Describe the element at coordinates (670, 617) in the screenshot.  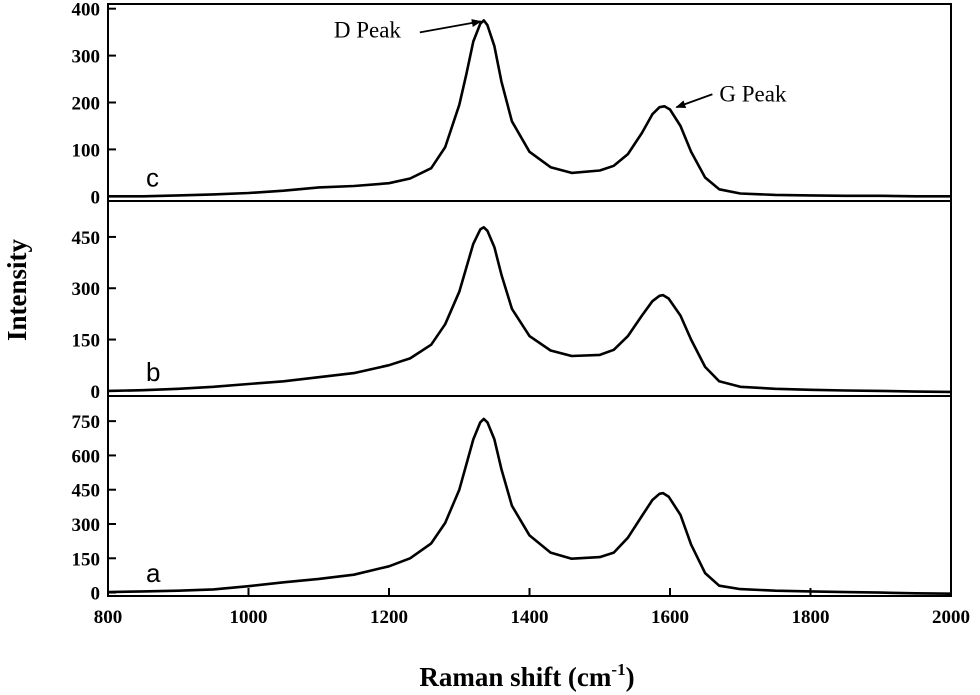
I see `x-tick-label: 1600` at that location.